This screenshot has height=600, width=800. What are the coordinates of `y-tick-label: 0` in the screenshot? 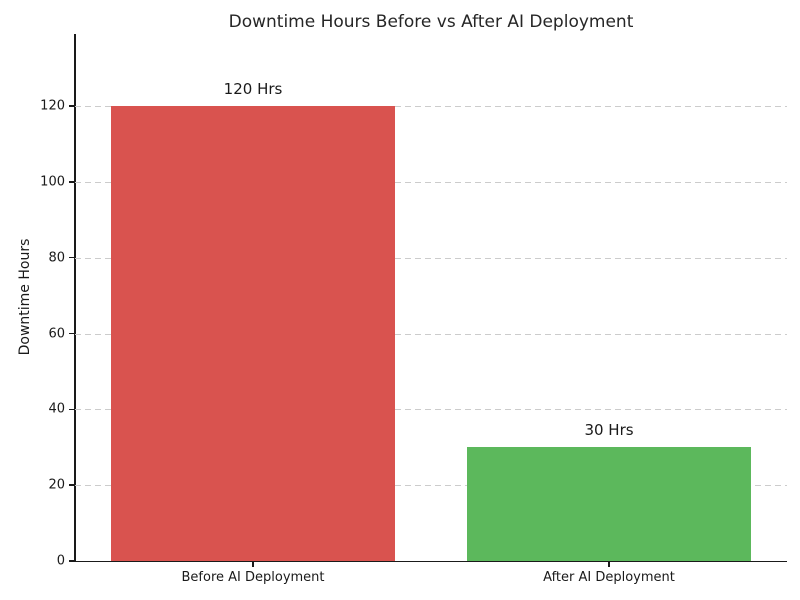 It's located at (60, 561).